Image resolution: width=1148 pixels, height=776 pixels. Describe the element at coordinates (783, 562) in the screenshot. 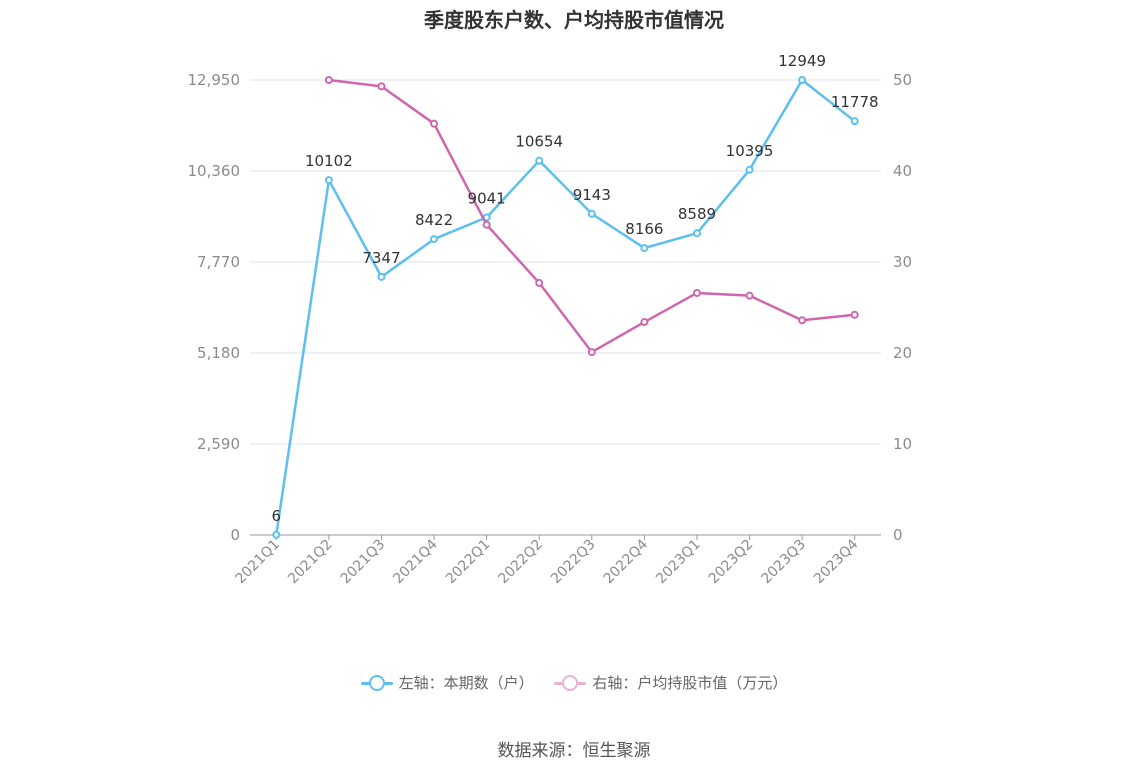

I see `x-tick-label: 2023Q3` at that location.